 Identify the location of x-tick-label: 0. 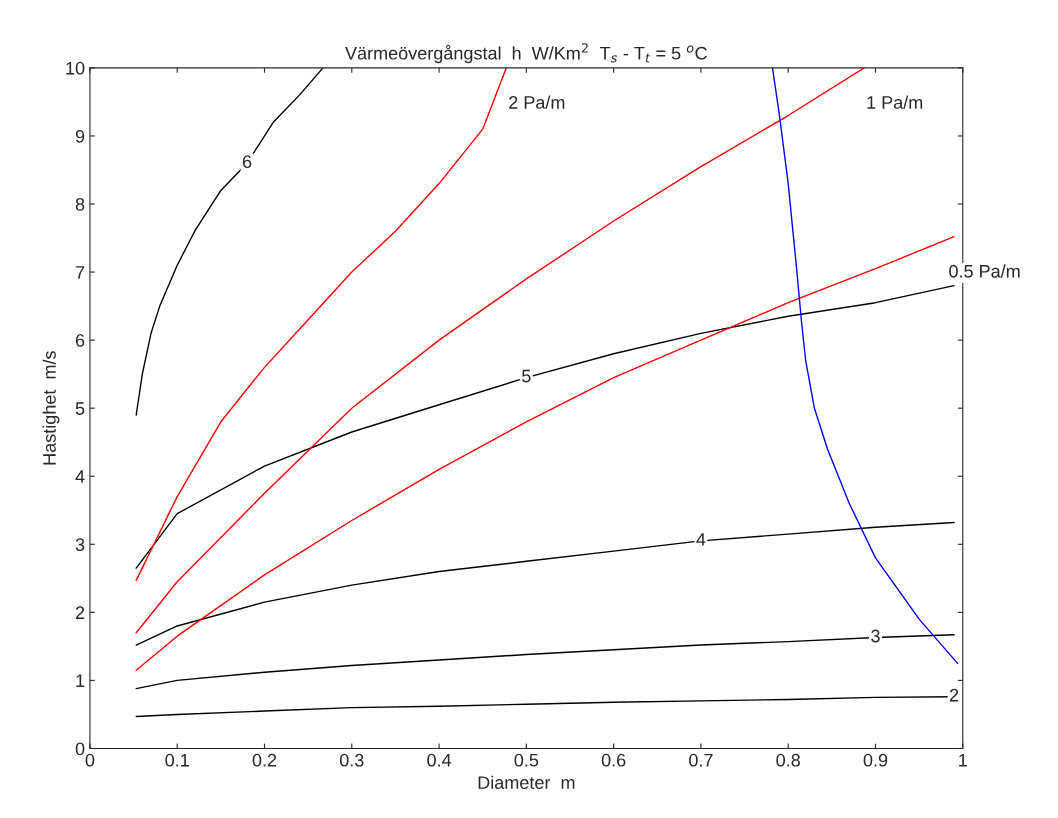
(90, 760).